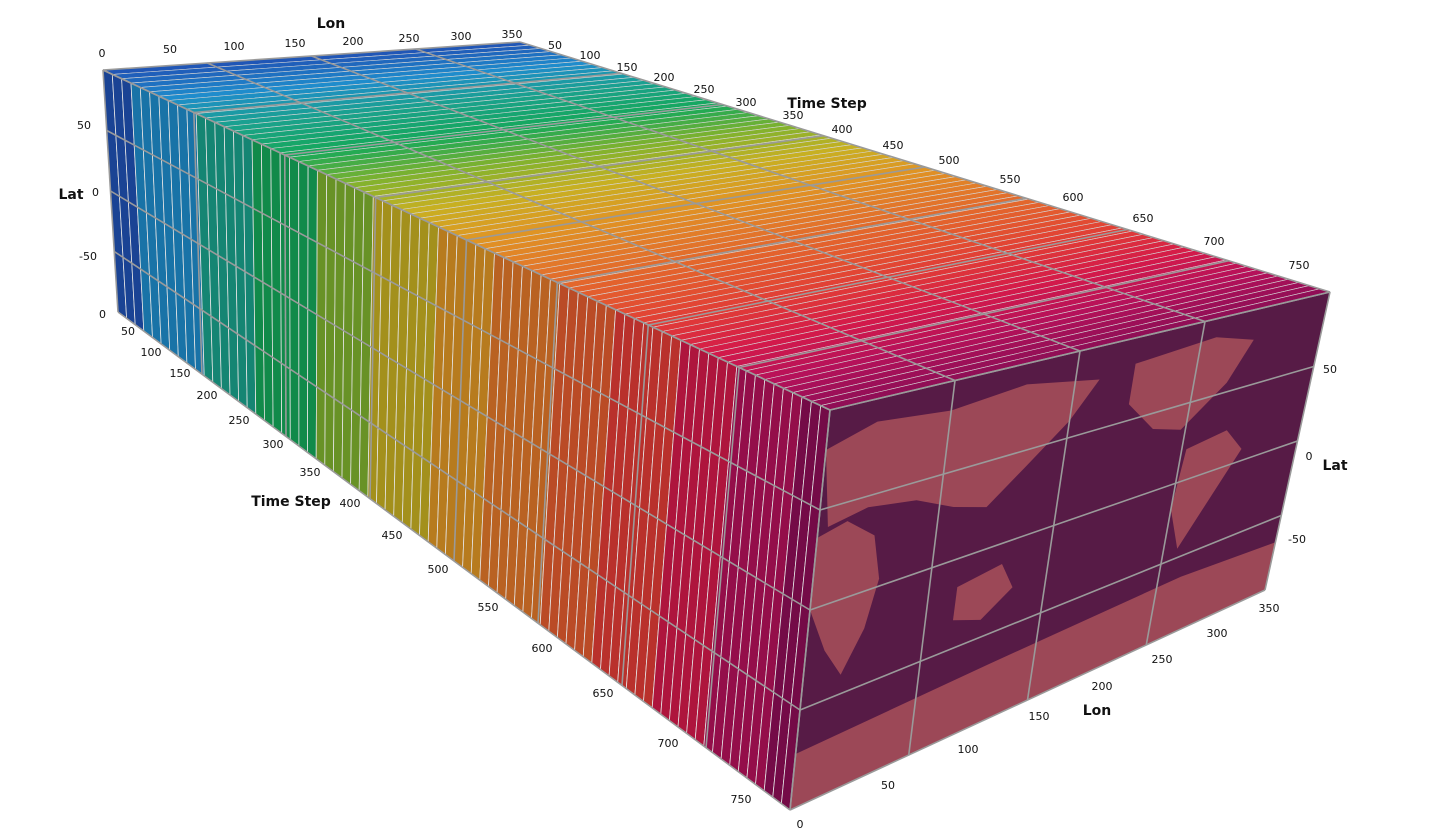  I want to click on bottom-lon-axis-title: Lon, so click(1097, 711).